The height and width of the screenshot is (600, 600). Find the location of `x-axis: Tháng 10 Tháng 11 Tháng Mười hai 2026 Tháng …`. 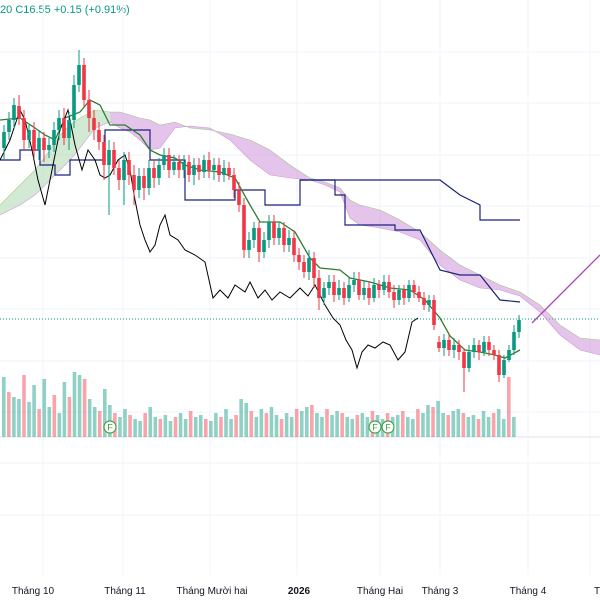

x-axis: Tháng 10 Tháng 11 Tháng Mười hai 2026 Tháng … is located at coordinates (306, 591).